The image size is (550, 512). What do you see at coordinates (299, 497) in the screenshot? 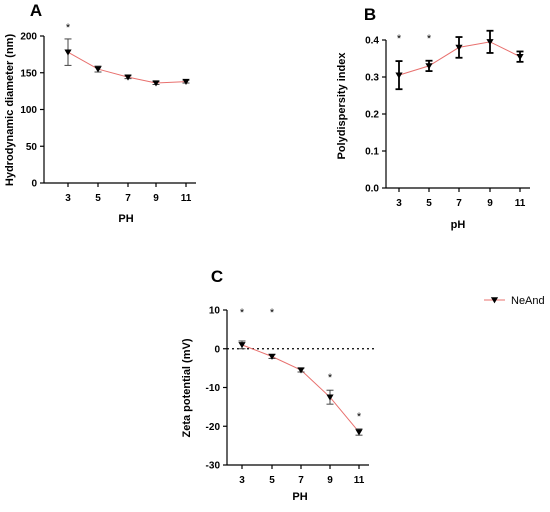
I see `panel-c-x-axis-title: PH` at bounding box center [299, 497].